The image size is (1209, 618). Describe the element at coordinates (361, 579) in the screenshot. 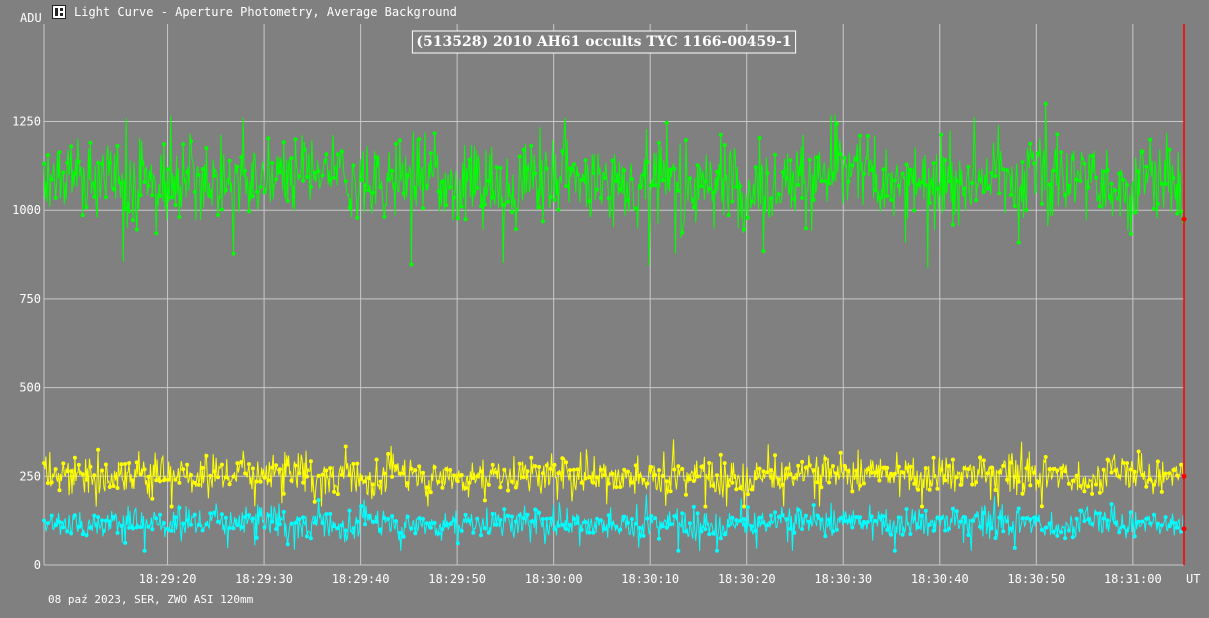

I see `x-tick-label: 18:29:40` at that location.